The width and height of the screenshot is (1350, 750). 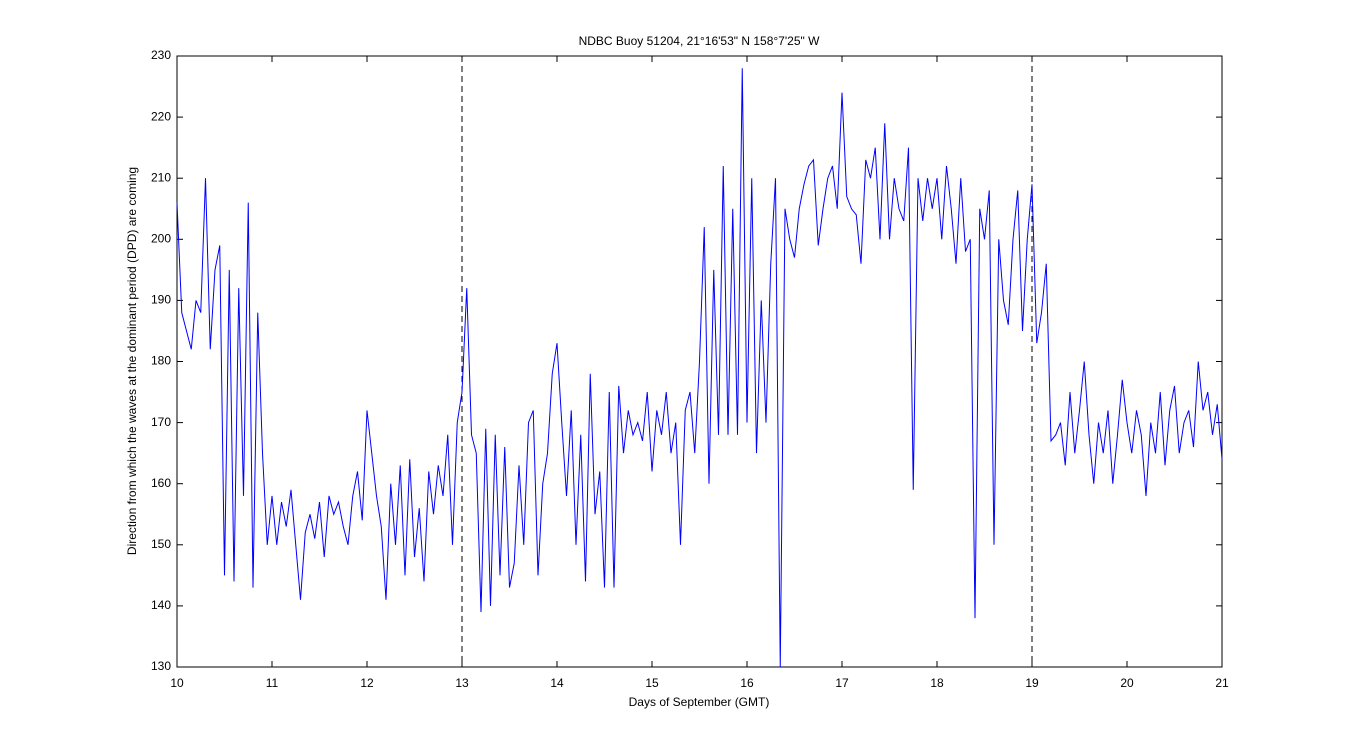 I want to click on y-tick-label: 210, so click(x=161, y=177).